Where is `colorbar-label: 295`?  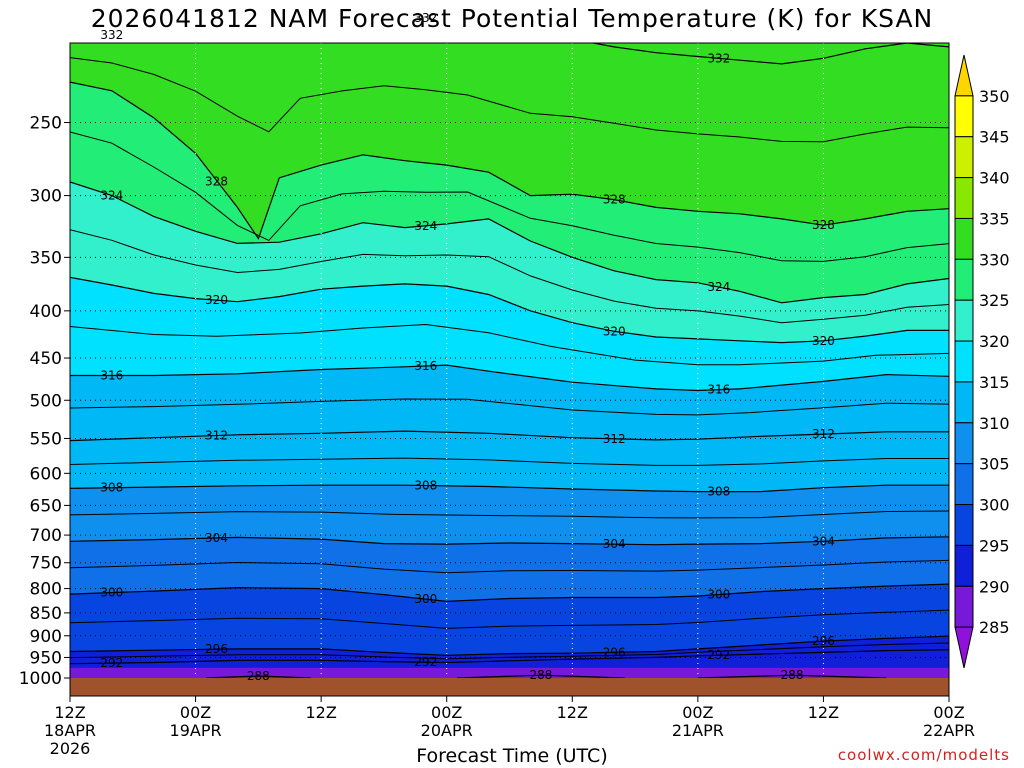 colorbar-label: 295 is located at coordinates (994, 545).